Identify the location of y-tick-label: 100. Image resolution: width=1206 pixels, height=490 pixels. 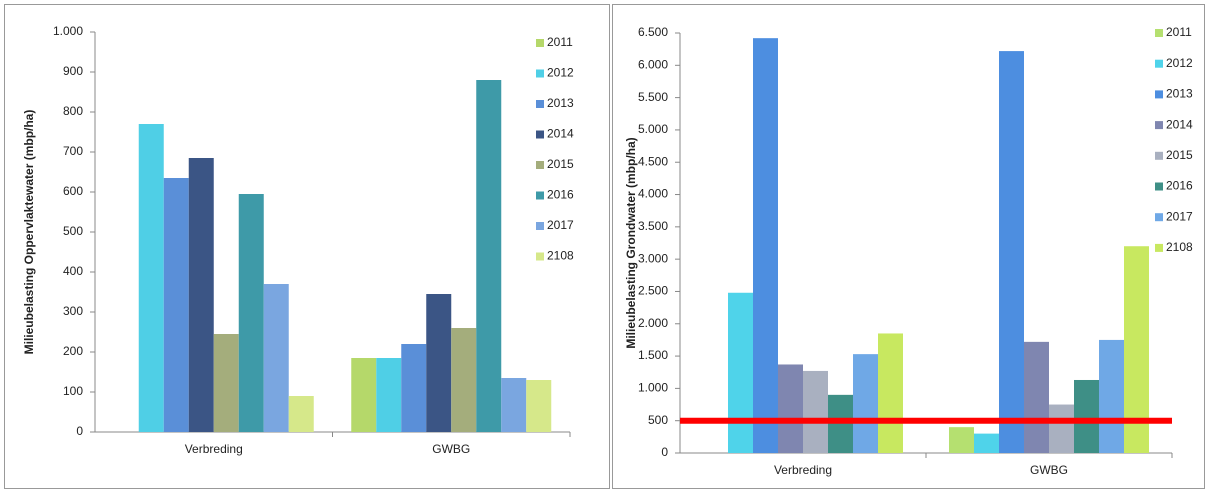
(73, 391).